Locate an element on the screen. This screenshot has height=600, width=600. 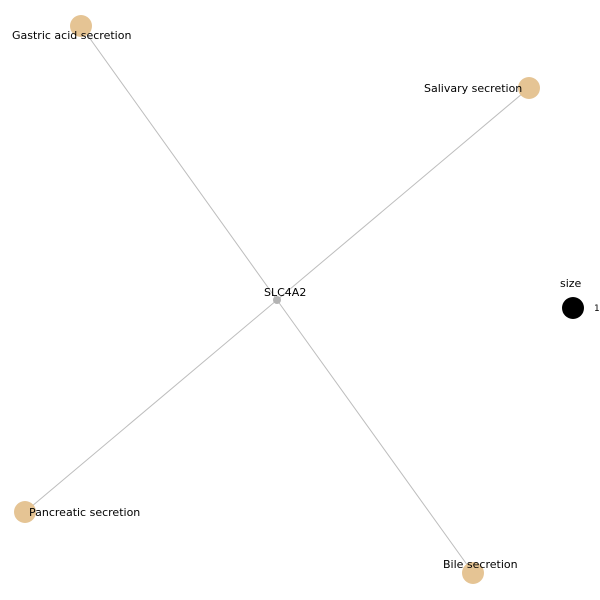
gene-node-gene is located at coordinates (277, 300).